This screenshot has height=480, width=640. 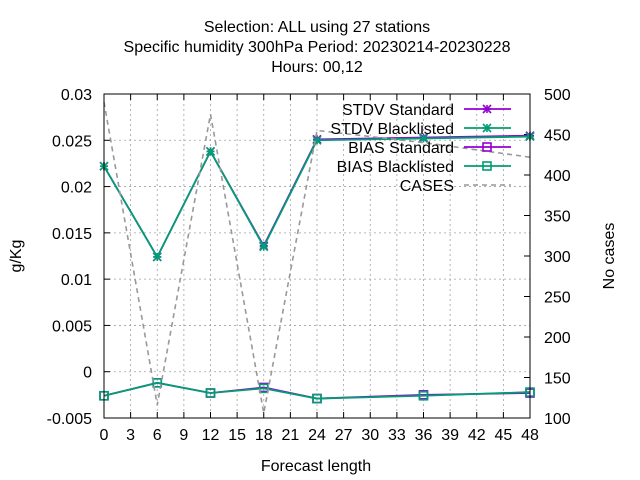 What do you see at coordinates (316, 466) in the screenshot?
I see `x-axis-label: Forecast length` at bounding box center [316, 466].